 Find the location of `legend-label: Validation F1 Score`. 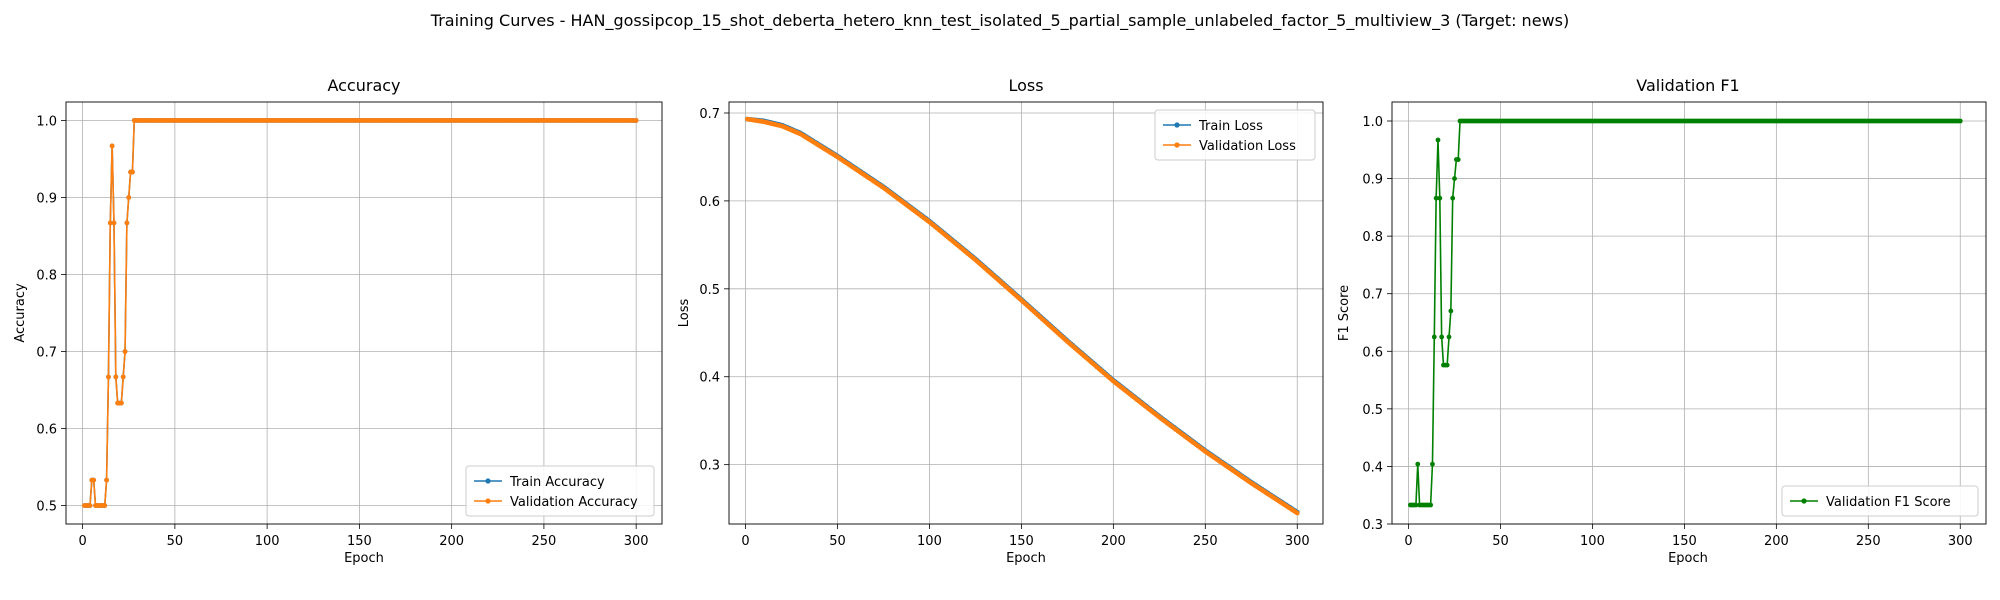

legend-label: Validation F1 Score is located at coordinates (1888, 502).